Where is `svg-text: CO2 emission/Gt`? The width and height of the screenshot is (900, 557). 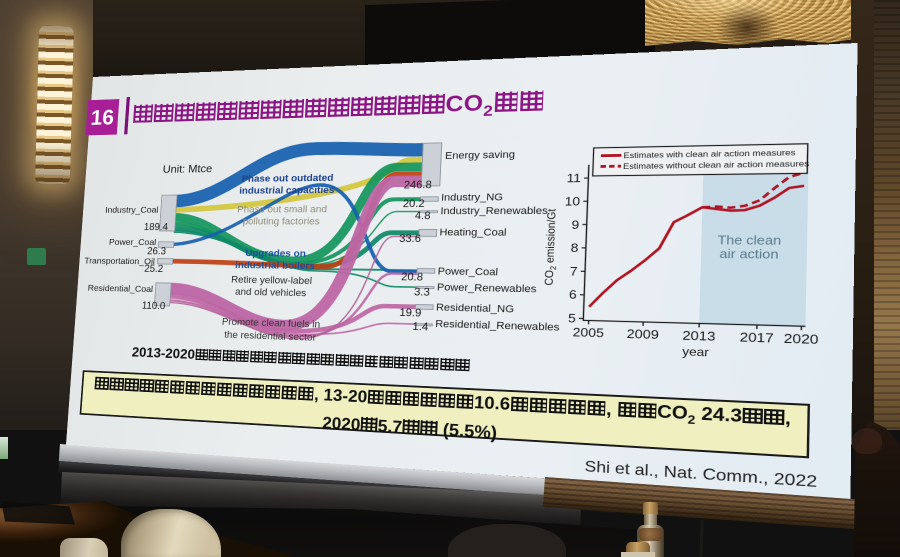
svg-text: CO2 emission/Gt is located at coordinates (552, 247).